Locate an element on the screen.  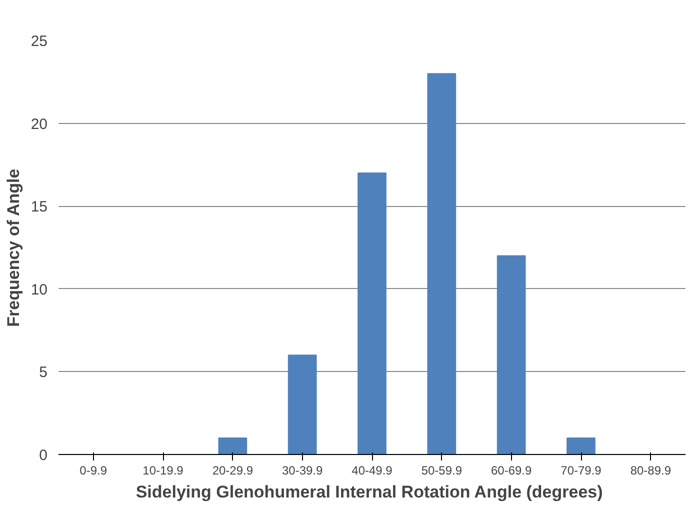
x-axis-title: Sidelying Glenohumeral Internal Rotation Angle (degrees) is located at coordinates (369, 492).